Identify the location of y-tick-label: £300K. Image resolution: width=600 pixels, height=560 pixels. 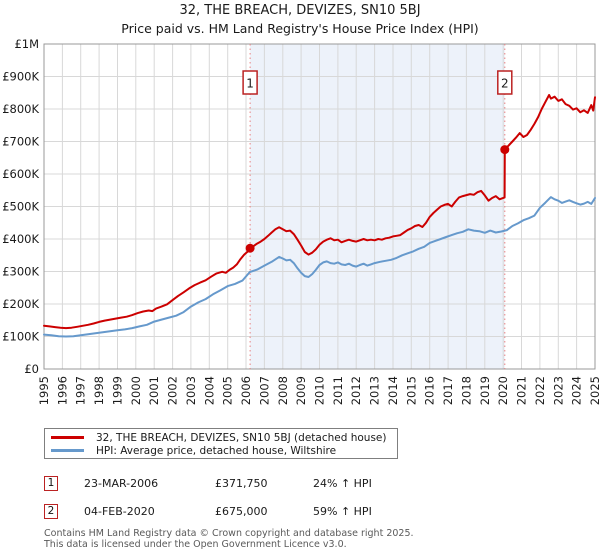
(20, 272).